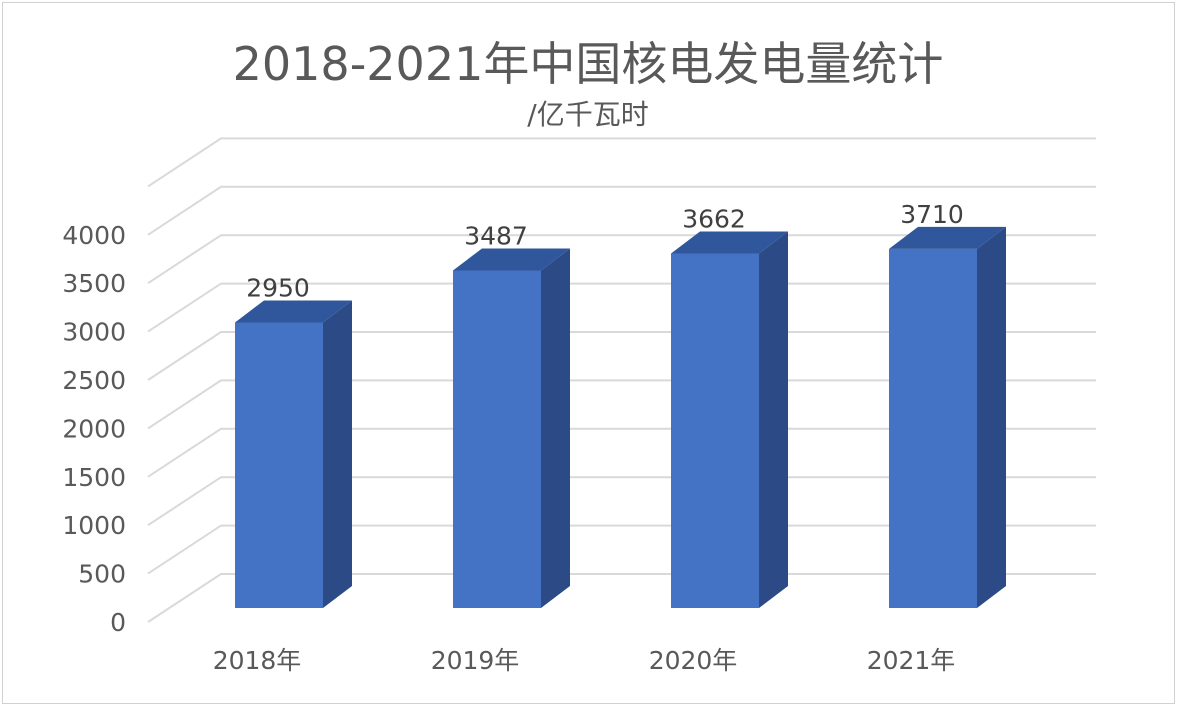 This screenshot has height=712, width=1181. Describe the element at coordinates (475, 660) in the screenshot. I see `x-category-label: 2019年` at that location.